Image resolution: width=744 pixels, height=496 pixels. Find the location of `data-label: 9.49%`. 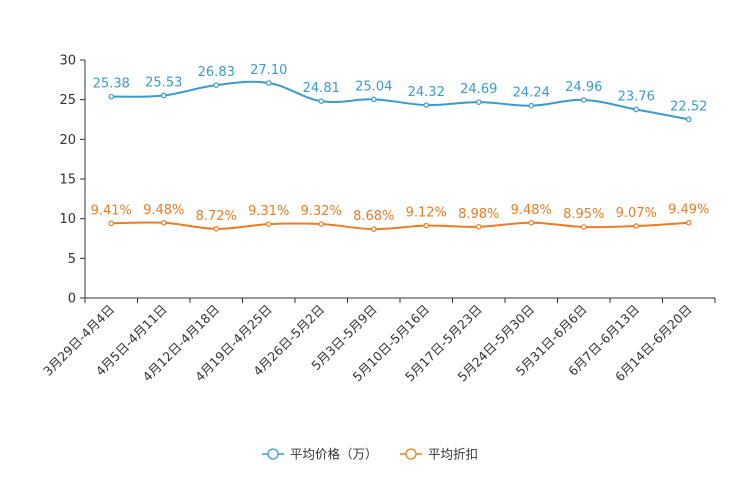

data-label: 9.49% is located at coordinates (688, 210).